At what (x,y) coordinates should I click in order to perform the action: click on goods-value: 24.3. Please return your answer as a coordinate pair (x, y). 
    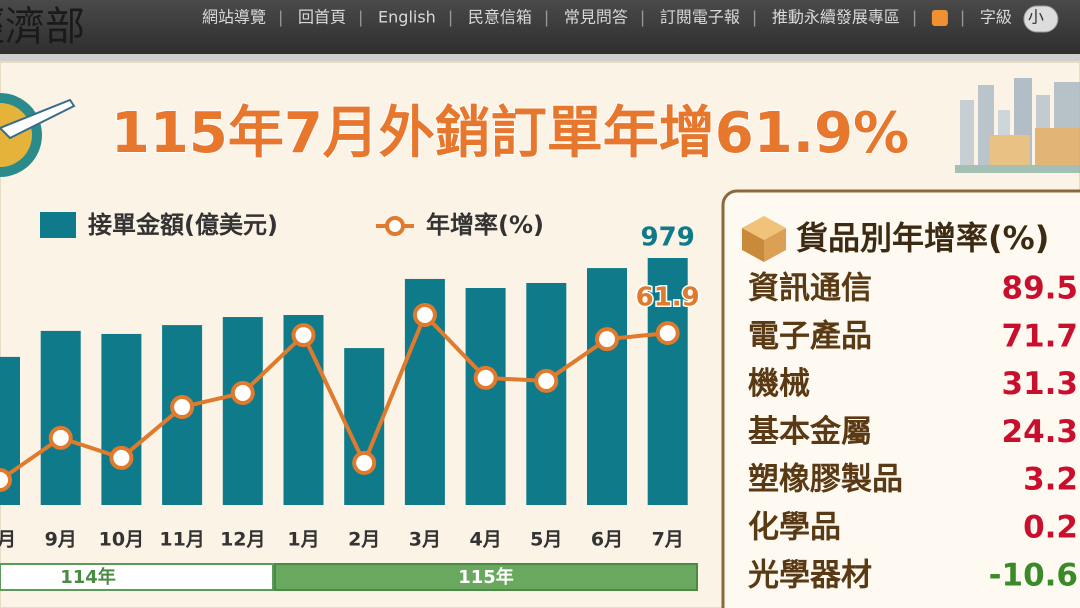
    Looking at the image, I should click on (1040, 432).